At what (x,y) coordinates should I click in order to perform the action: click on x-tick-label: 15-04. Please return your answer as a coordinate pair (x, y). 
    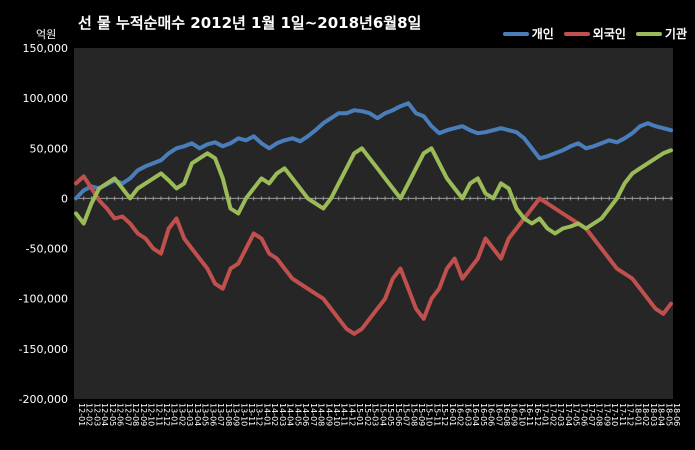
    Looking at the image, I should click on (382, 414).